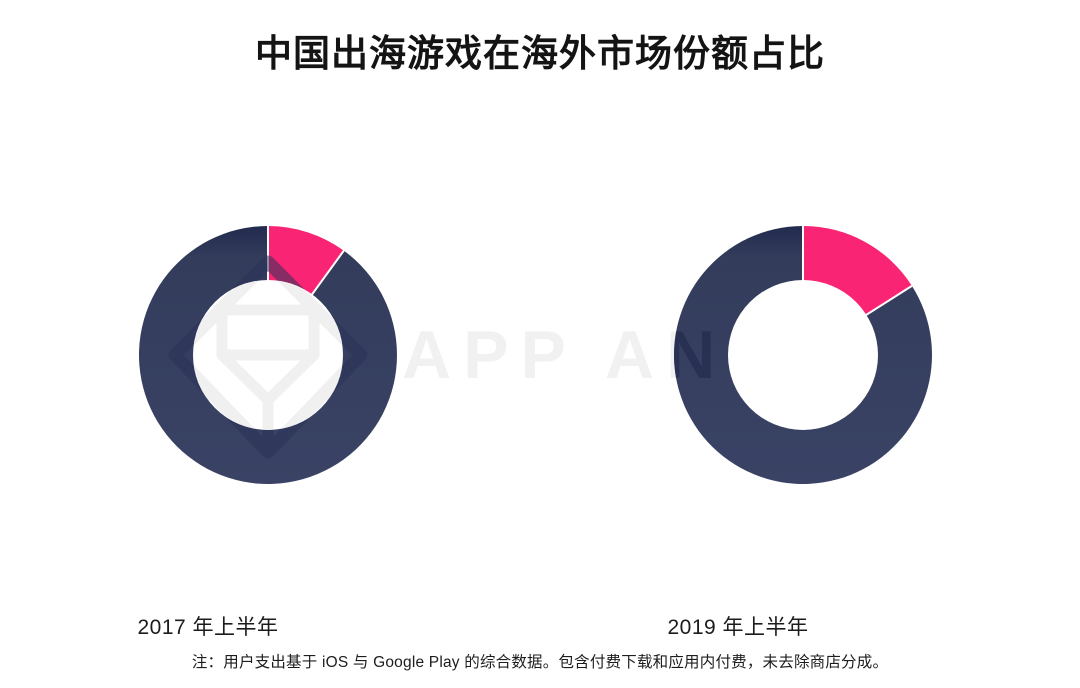 The image size is (1080, 688). I want to click on donut-svg-2017, so click(267, 355).